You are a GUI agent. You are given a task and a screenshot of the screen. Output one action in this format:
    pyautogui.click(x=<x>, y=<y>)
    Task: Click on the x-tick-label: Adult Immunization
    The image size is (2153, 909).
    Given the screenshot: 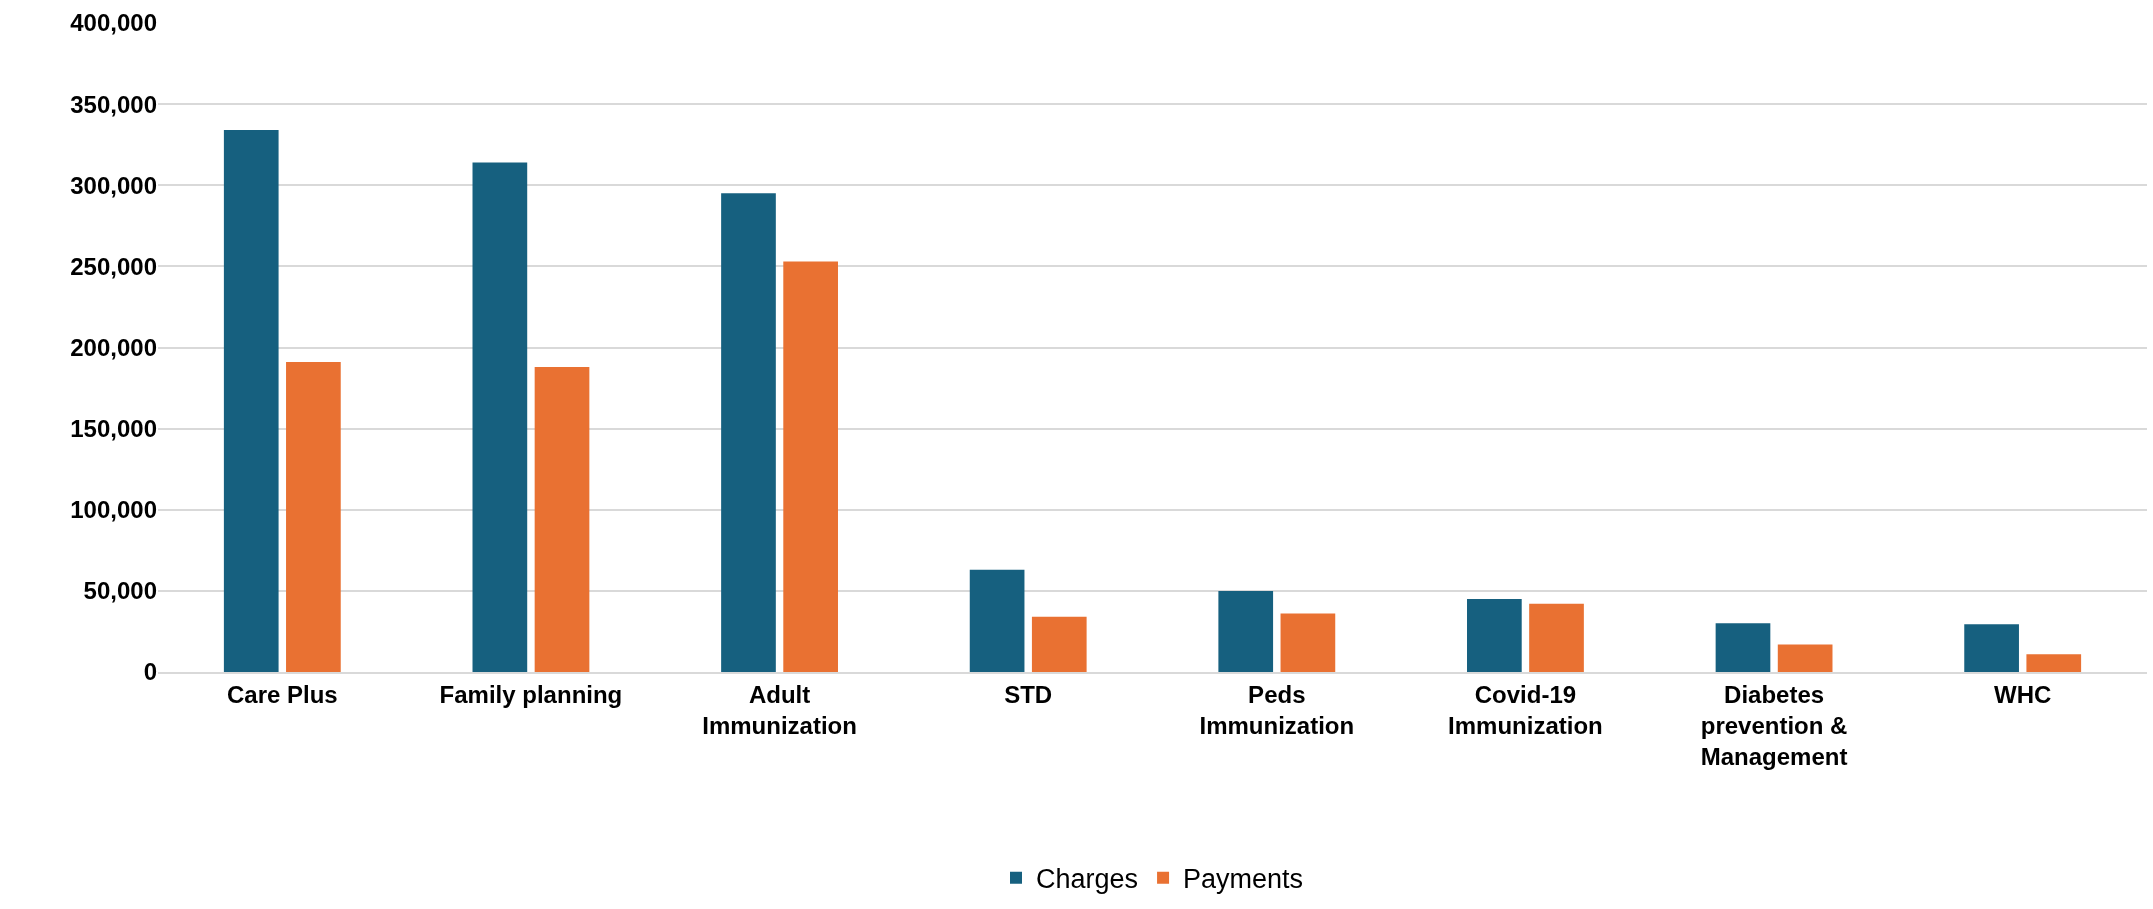 What is the action you would take?
    pyautogui.click(x=779, y=709)
    